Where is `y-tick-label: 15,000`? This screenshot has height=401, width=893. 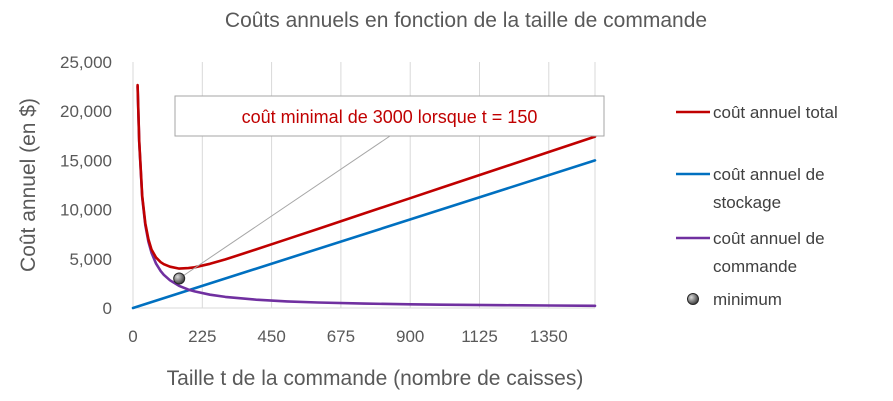
y-tick-label: 15,000 is located at coordinates (86, 160).